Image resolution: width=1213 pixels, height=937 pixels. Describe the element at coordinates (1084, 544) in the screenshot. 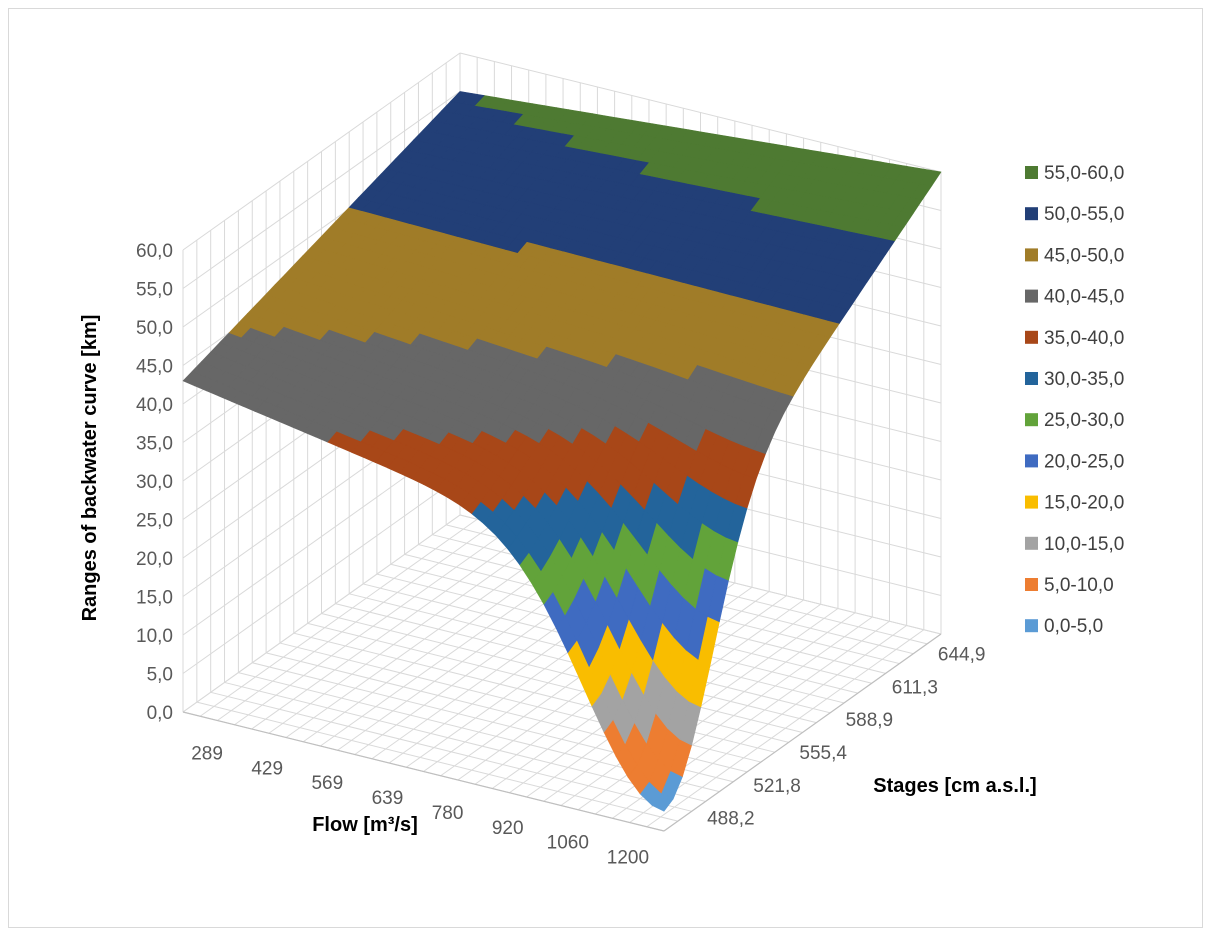

I see `legend-label: 10,0-15,0` at that location.